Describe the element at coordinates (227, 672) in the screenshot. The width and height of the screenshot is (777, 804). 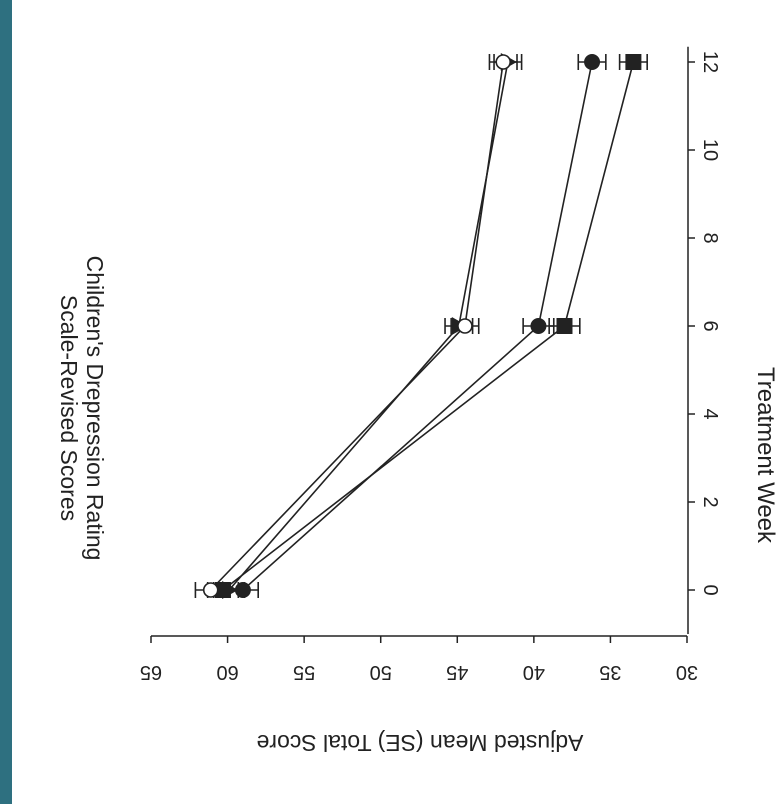
I see `y-tick-label: 60` at that location.